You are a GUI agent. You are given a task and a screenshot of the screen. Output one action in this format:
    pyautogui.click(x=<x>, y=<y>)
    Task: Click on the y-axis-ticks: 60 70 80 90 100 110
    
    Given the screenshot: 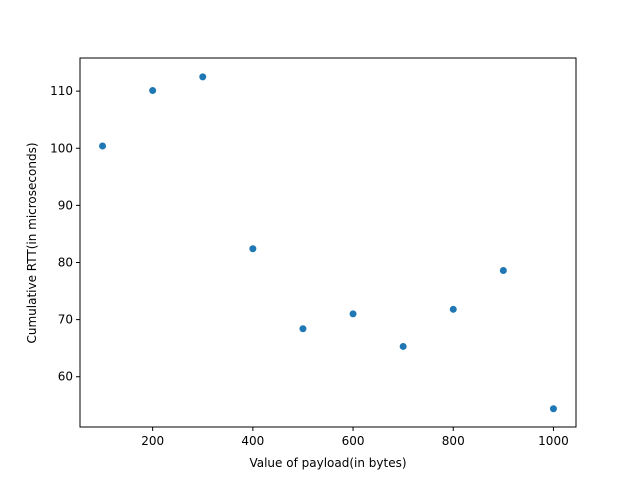 What is the action you would take?
    pyautogui.click(x=65, y=234)
    